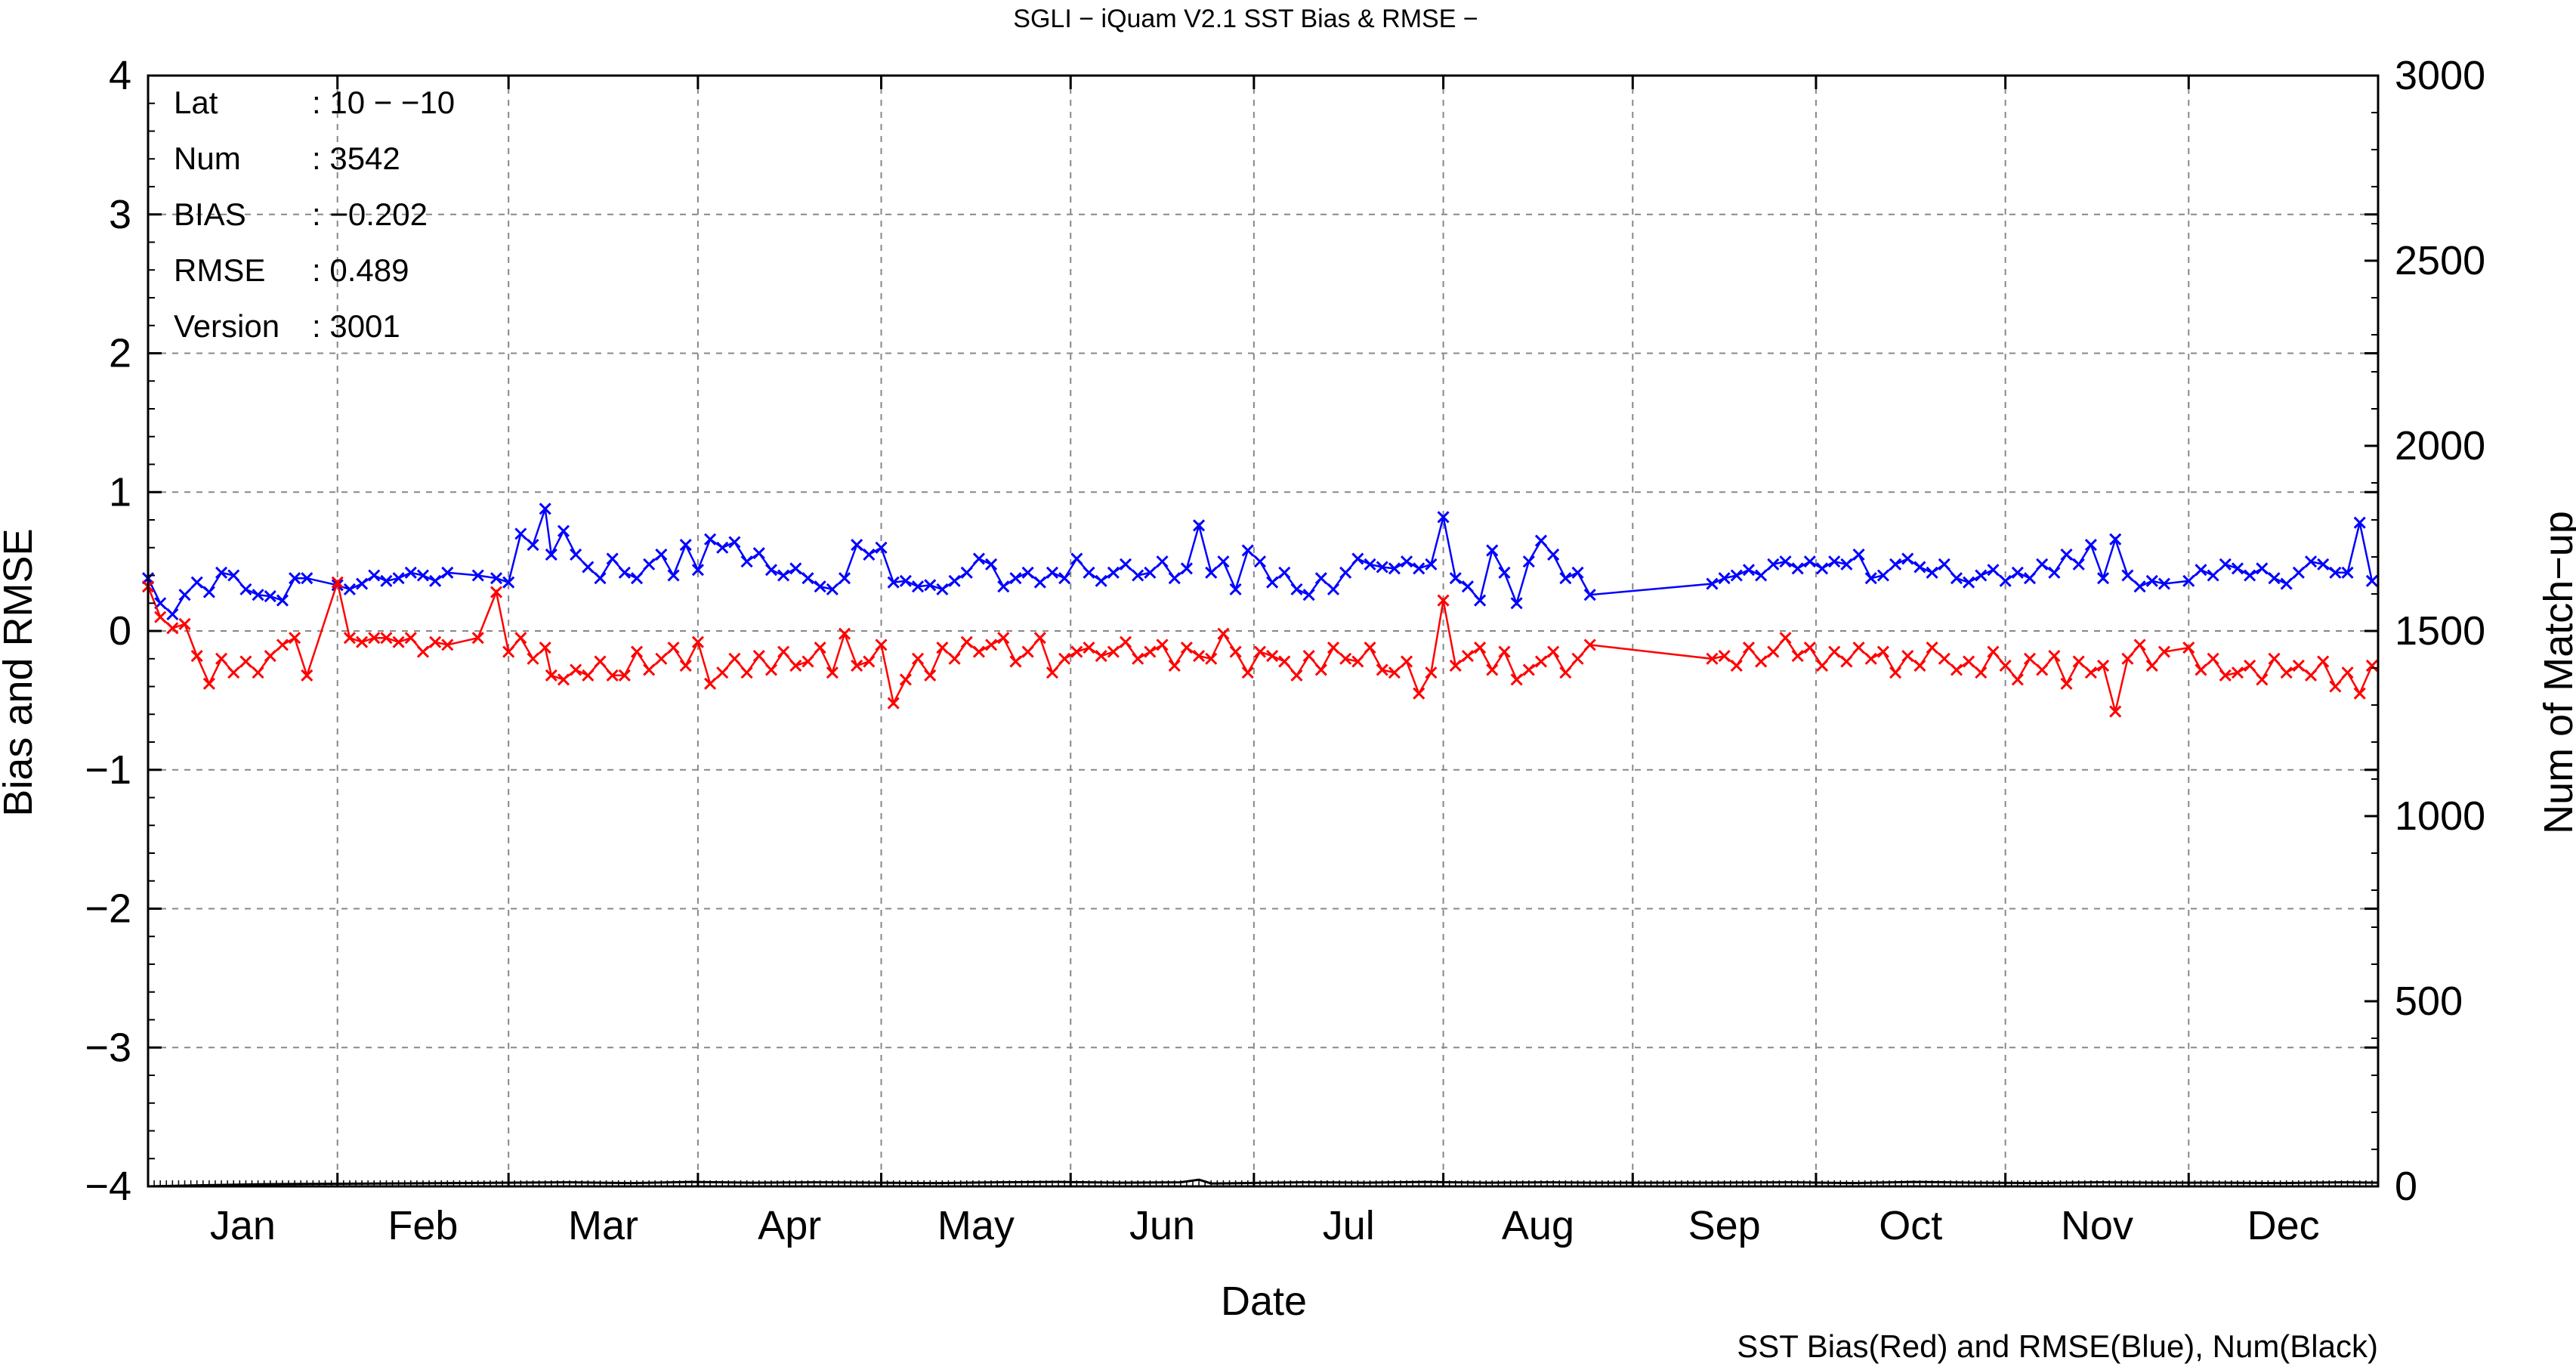  What do you see at coordinates (120, 631) in the screenshot?
I see `y-tick-label: 0` at bounding box center [120, 631].